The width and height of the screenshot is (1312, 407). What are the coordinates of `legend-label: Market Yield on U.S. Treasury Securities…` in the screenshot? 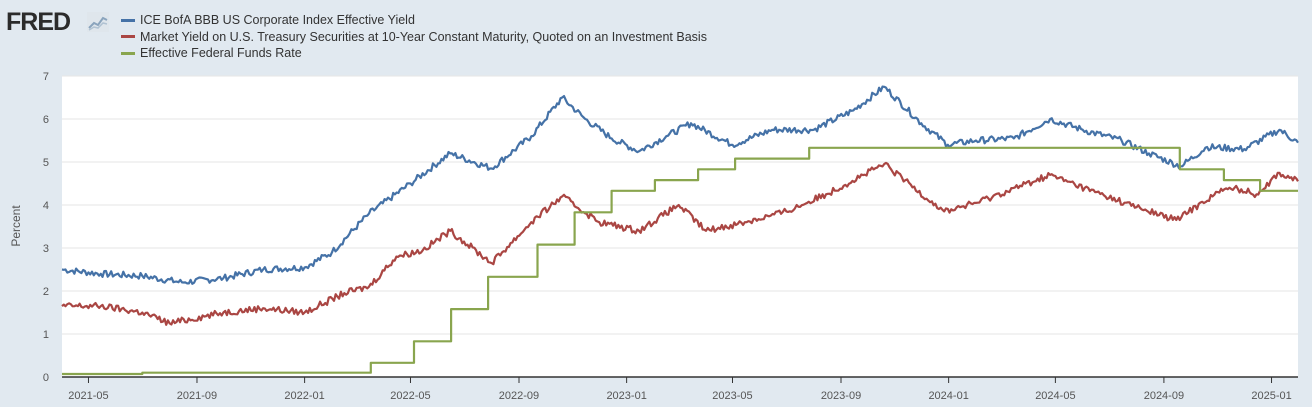 It's located at (423, 36).